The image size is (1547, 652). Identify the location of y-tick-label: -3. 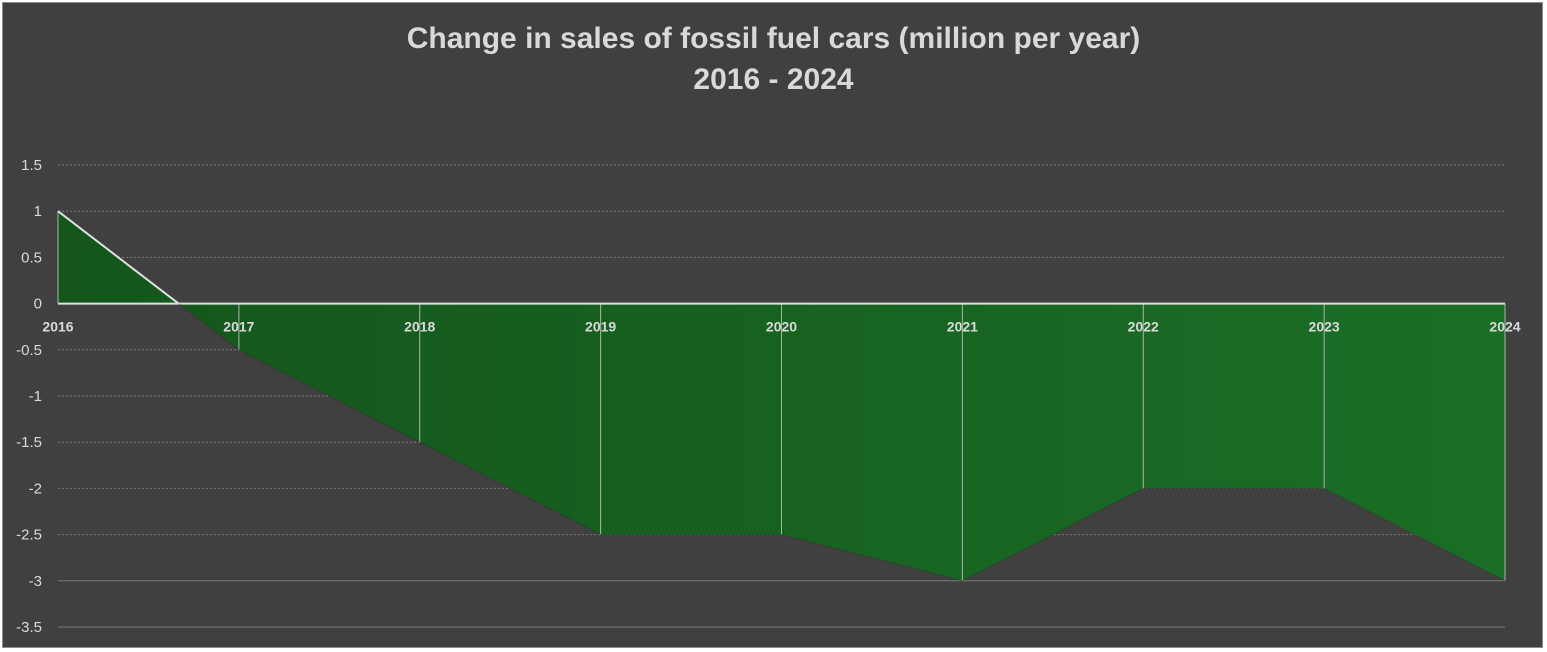
(35, 581).